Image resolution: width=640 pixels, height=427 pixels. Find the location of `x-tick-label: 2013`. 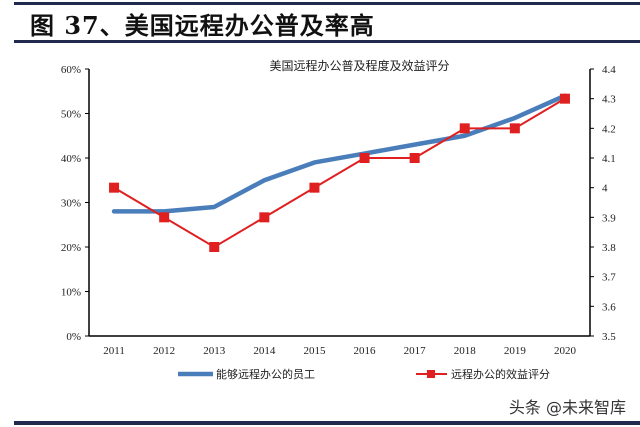

x-tick-label: 2013 is located at coordinates (214, 351).